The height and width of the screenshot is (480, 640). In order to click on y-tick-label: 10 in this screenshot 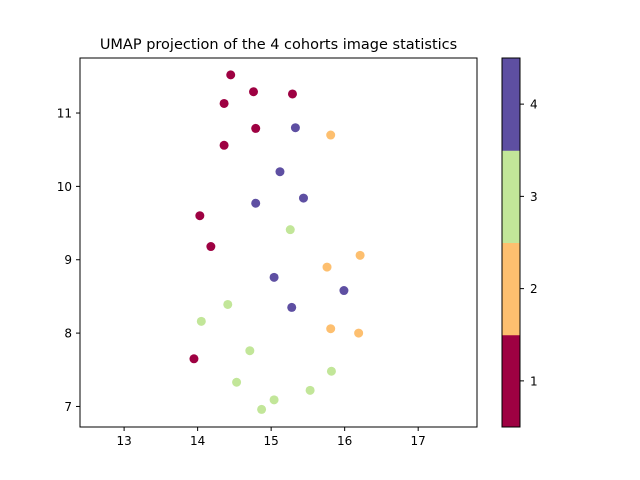, I will do `click(64, 187)`.